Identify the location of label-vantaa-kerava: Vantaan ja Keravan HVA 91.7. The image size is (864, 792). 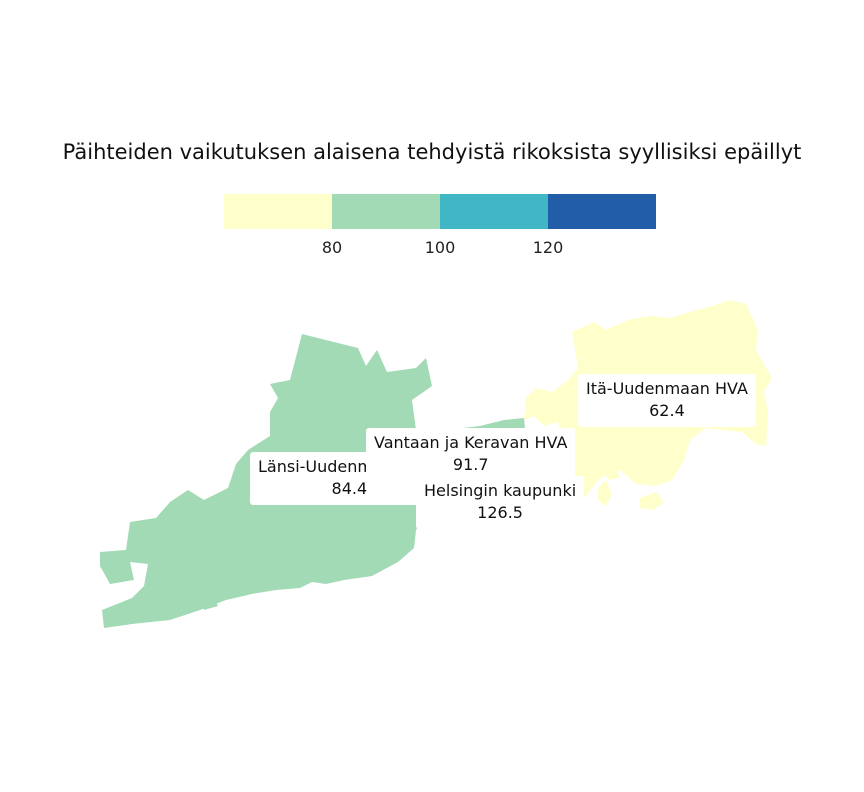
(471, 454).